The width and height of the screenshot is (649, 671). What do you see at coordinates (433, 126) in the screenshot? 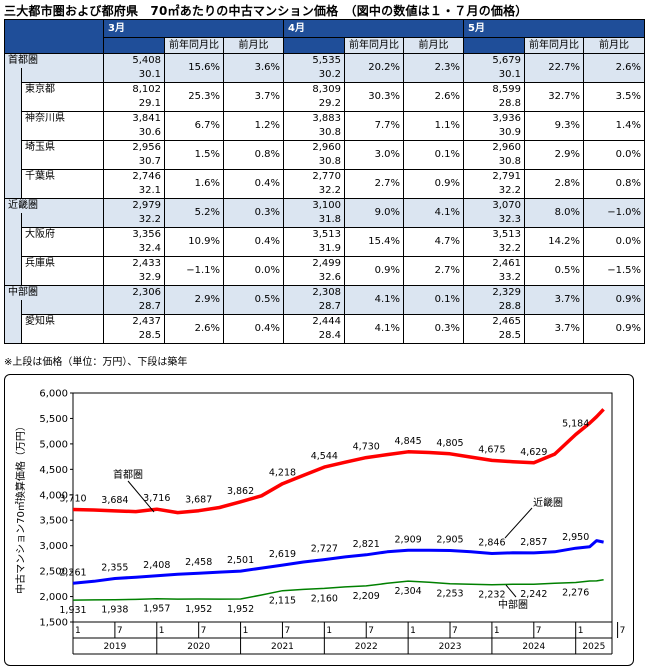
I see `mom-cell: 1.1%` at bounding box center [433, 126].